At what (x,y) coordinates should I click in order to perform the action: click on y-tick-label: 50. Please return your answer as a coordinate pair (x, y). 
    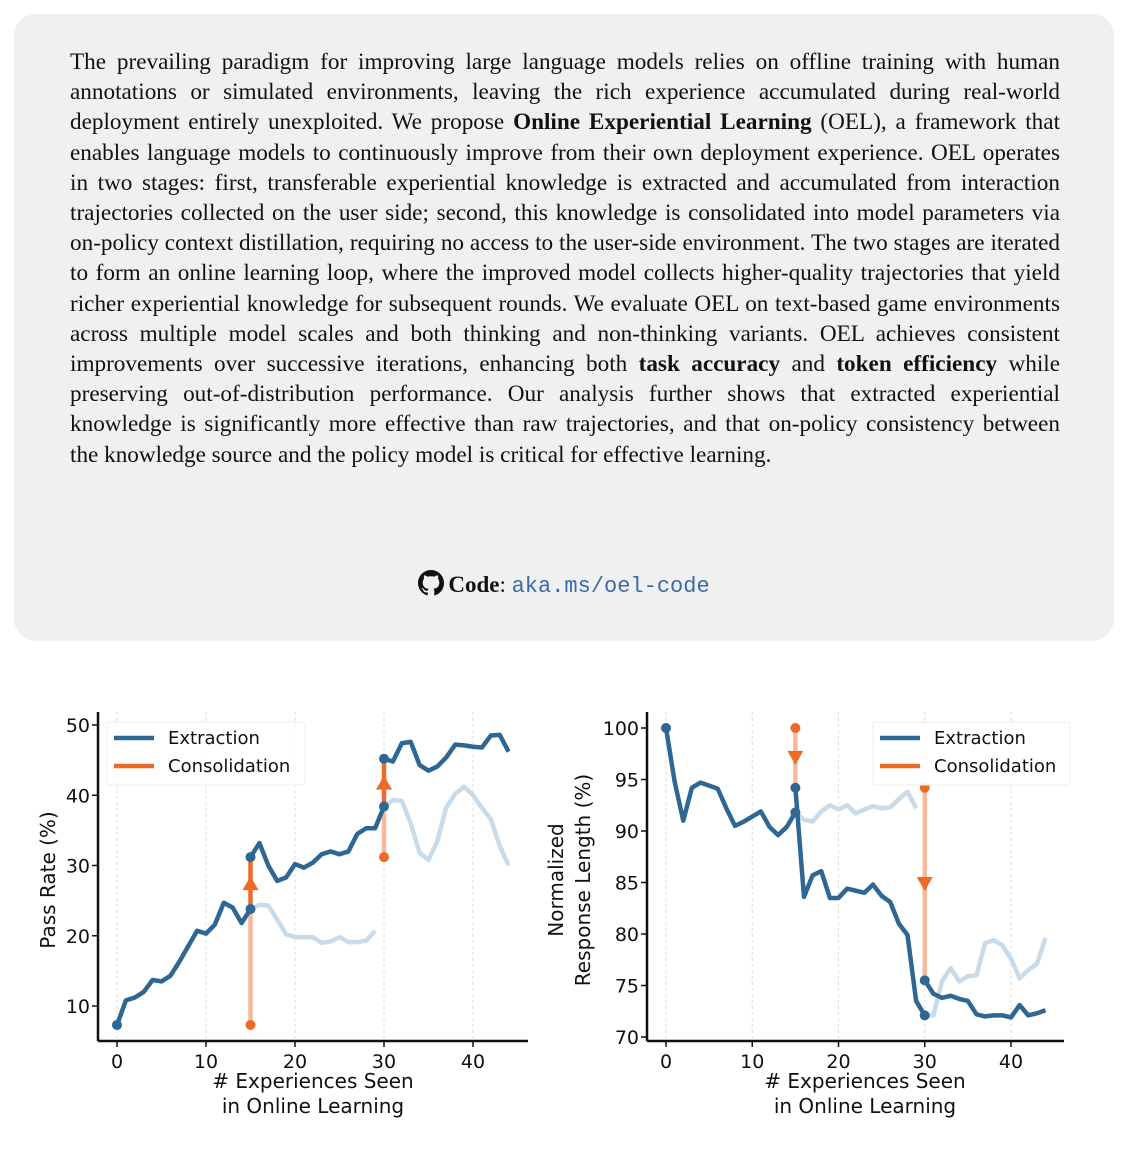
    Looking at the image, I should click on (78, 726).